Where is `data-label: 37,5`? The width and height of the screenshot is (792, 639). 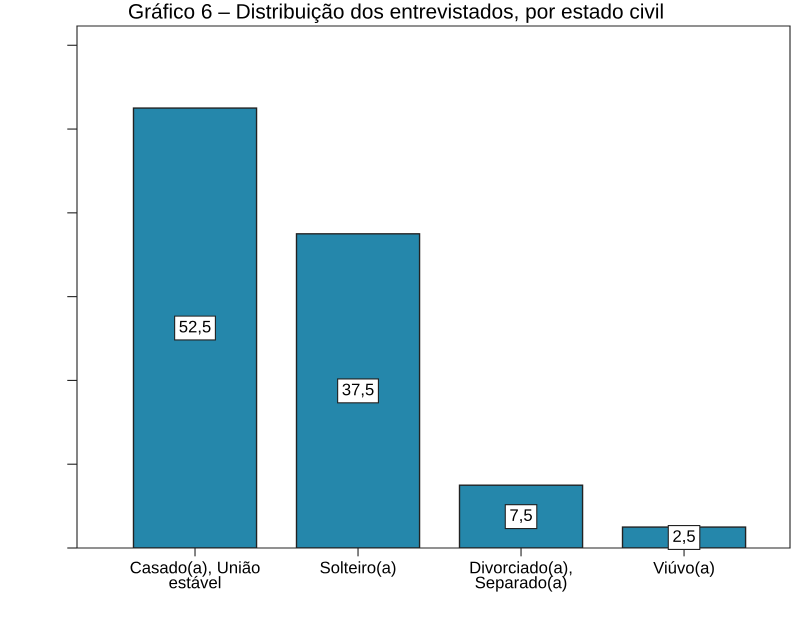
data-label: 37,5 is located at coordinates (358, 391).